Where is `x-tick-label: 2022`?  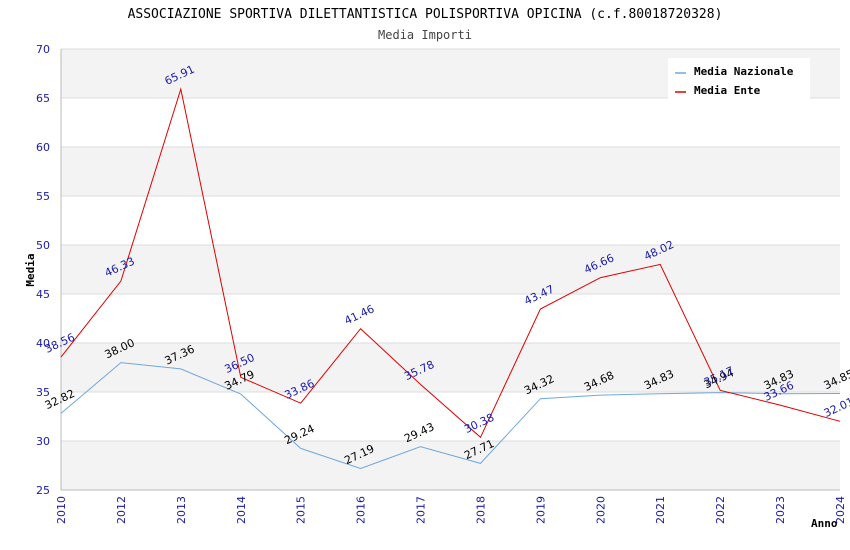 x-tick-label: 2022 is located at coordinates (720, 510).